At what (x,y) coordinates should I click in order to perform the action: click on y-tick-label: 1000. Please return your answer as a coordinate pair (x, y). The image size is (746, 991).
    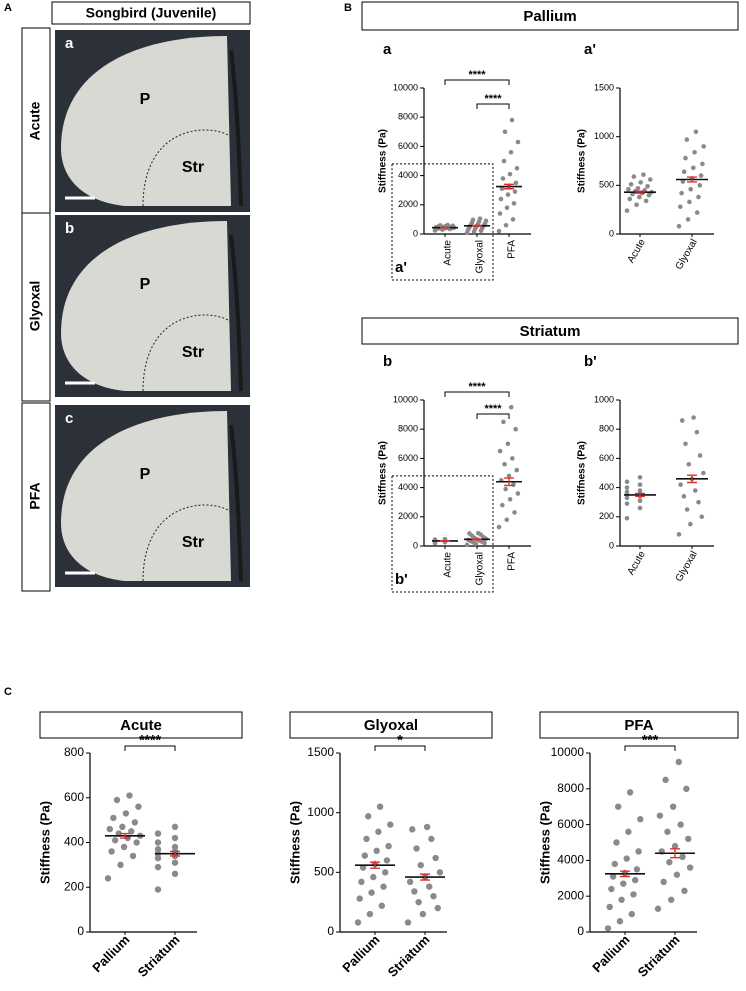
    Looking at the image, I should click on (320, 812).